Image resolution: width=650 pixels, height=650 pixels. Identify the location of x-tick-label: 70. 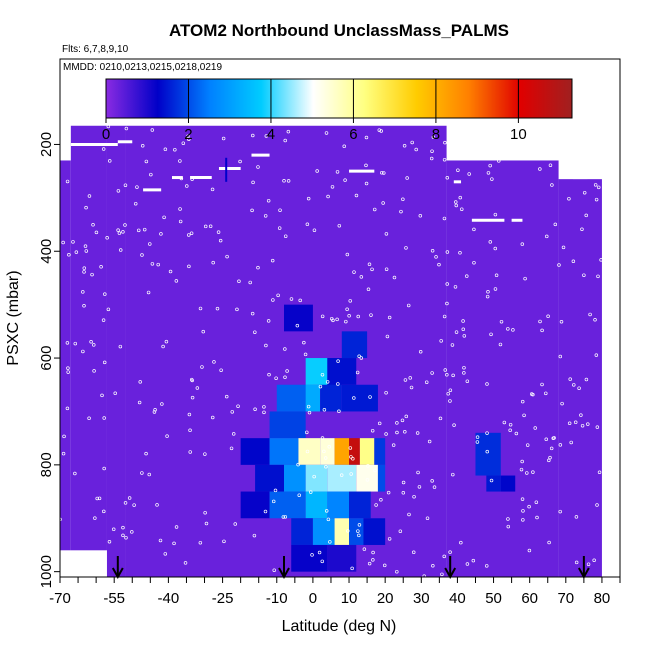
(565, 598).